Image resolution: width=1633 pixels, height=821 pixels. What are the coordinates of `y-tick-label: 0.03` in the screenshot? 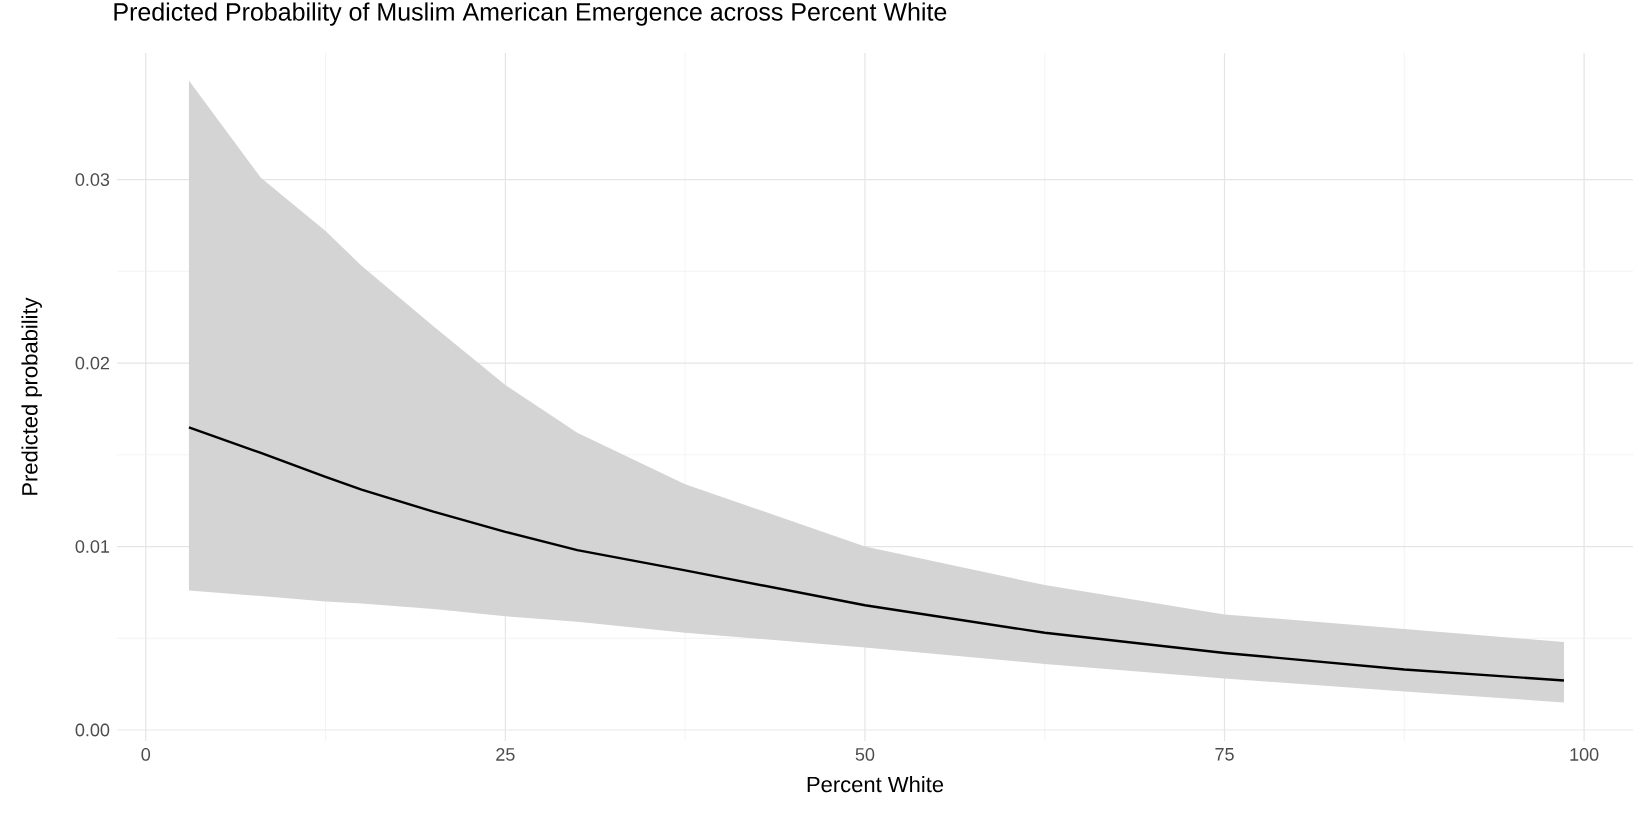 It's located at (92, 179).